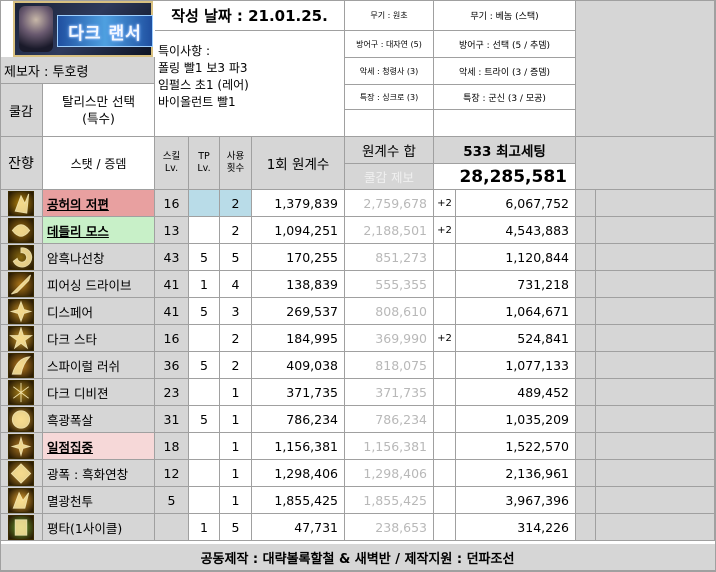  Describe the element at coordinates (389, 338) in the screenshot. I see `coefficient-sum: 369,990` at that location.